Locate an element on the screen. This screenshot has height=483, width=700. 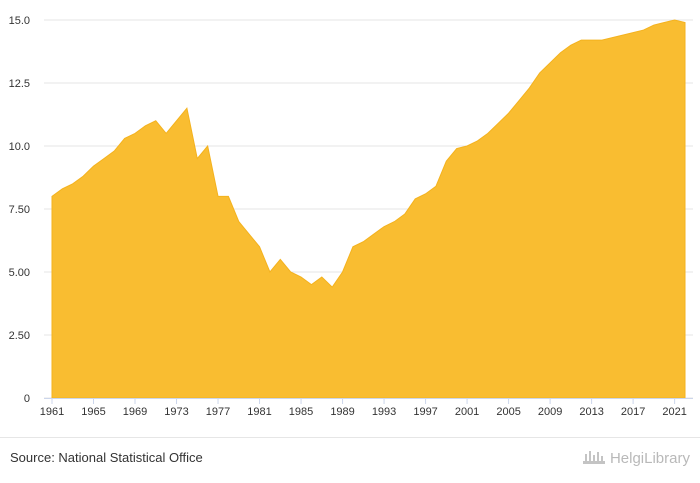
y-tick-label: 12.5 is located at coordinates (19, 84).